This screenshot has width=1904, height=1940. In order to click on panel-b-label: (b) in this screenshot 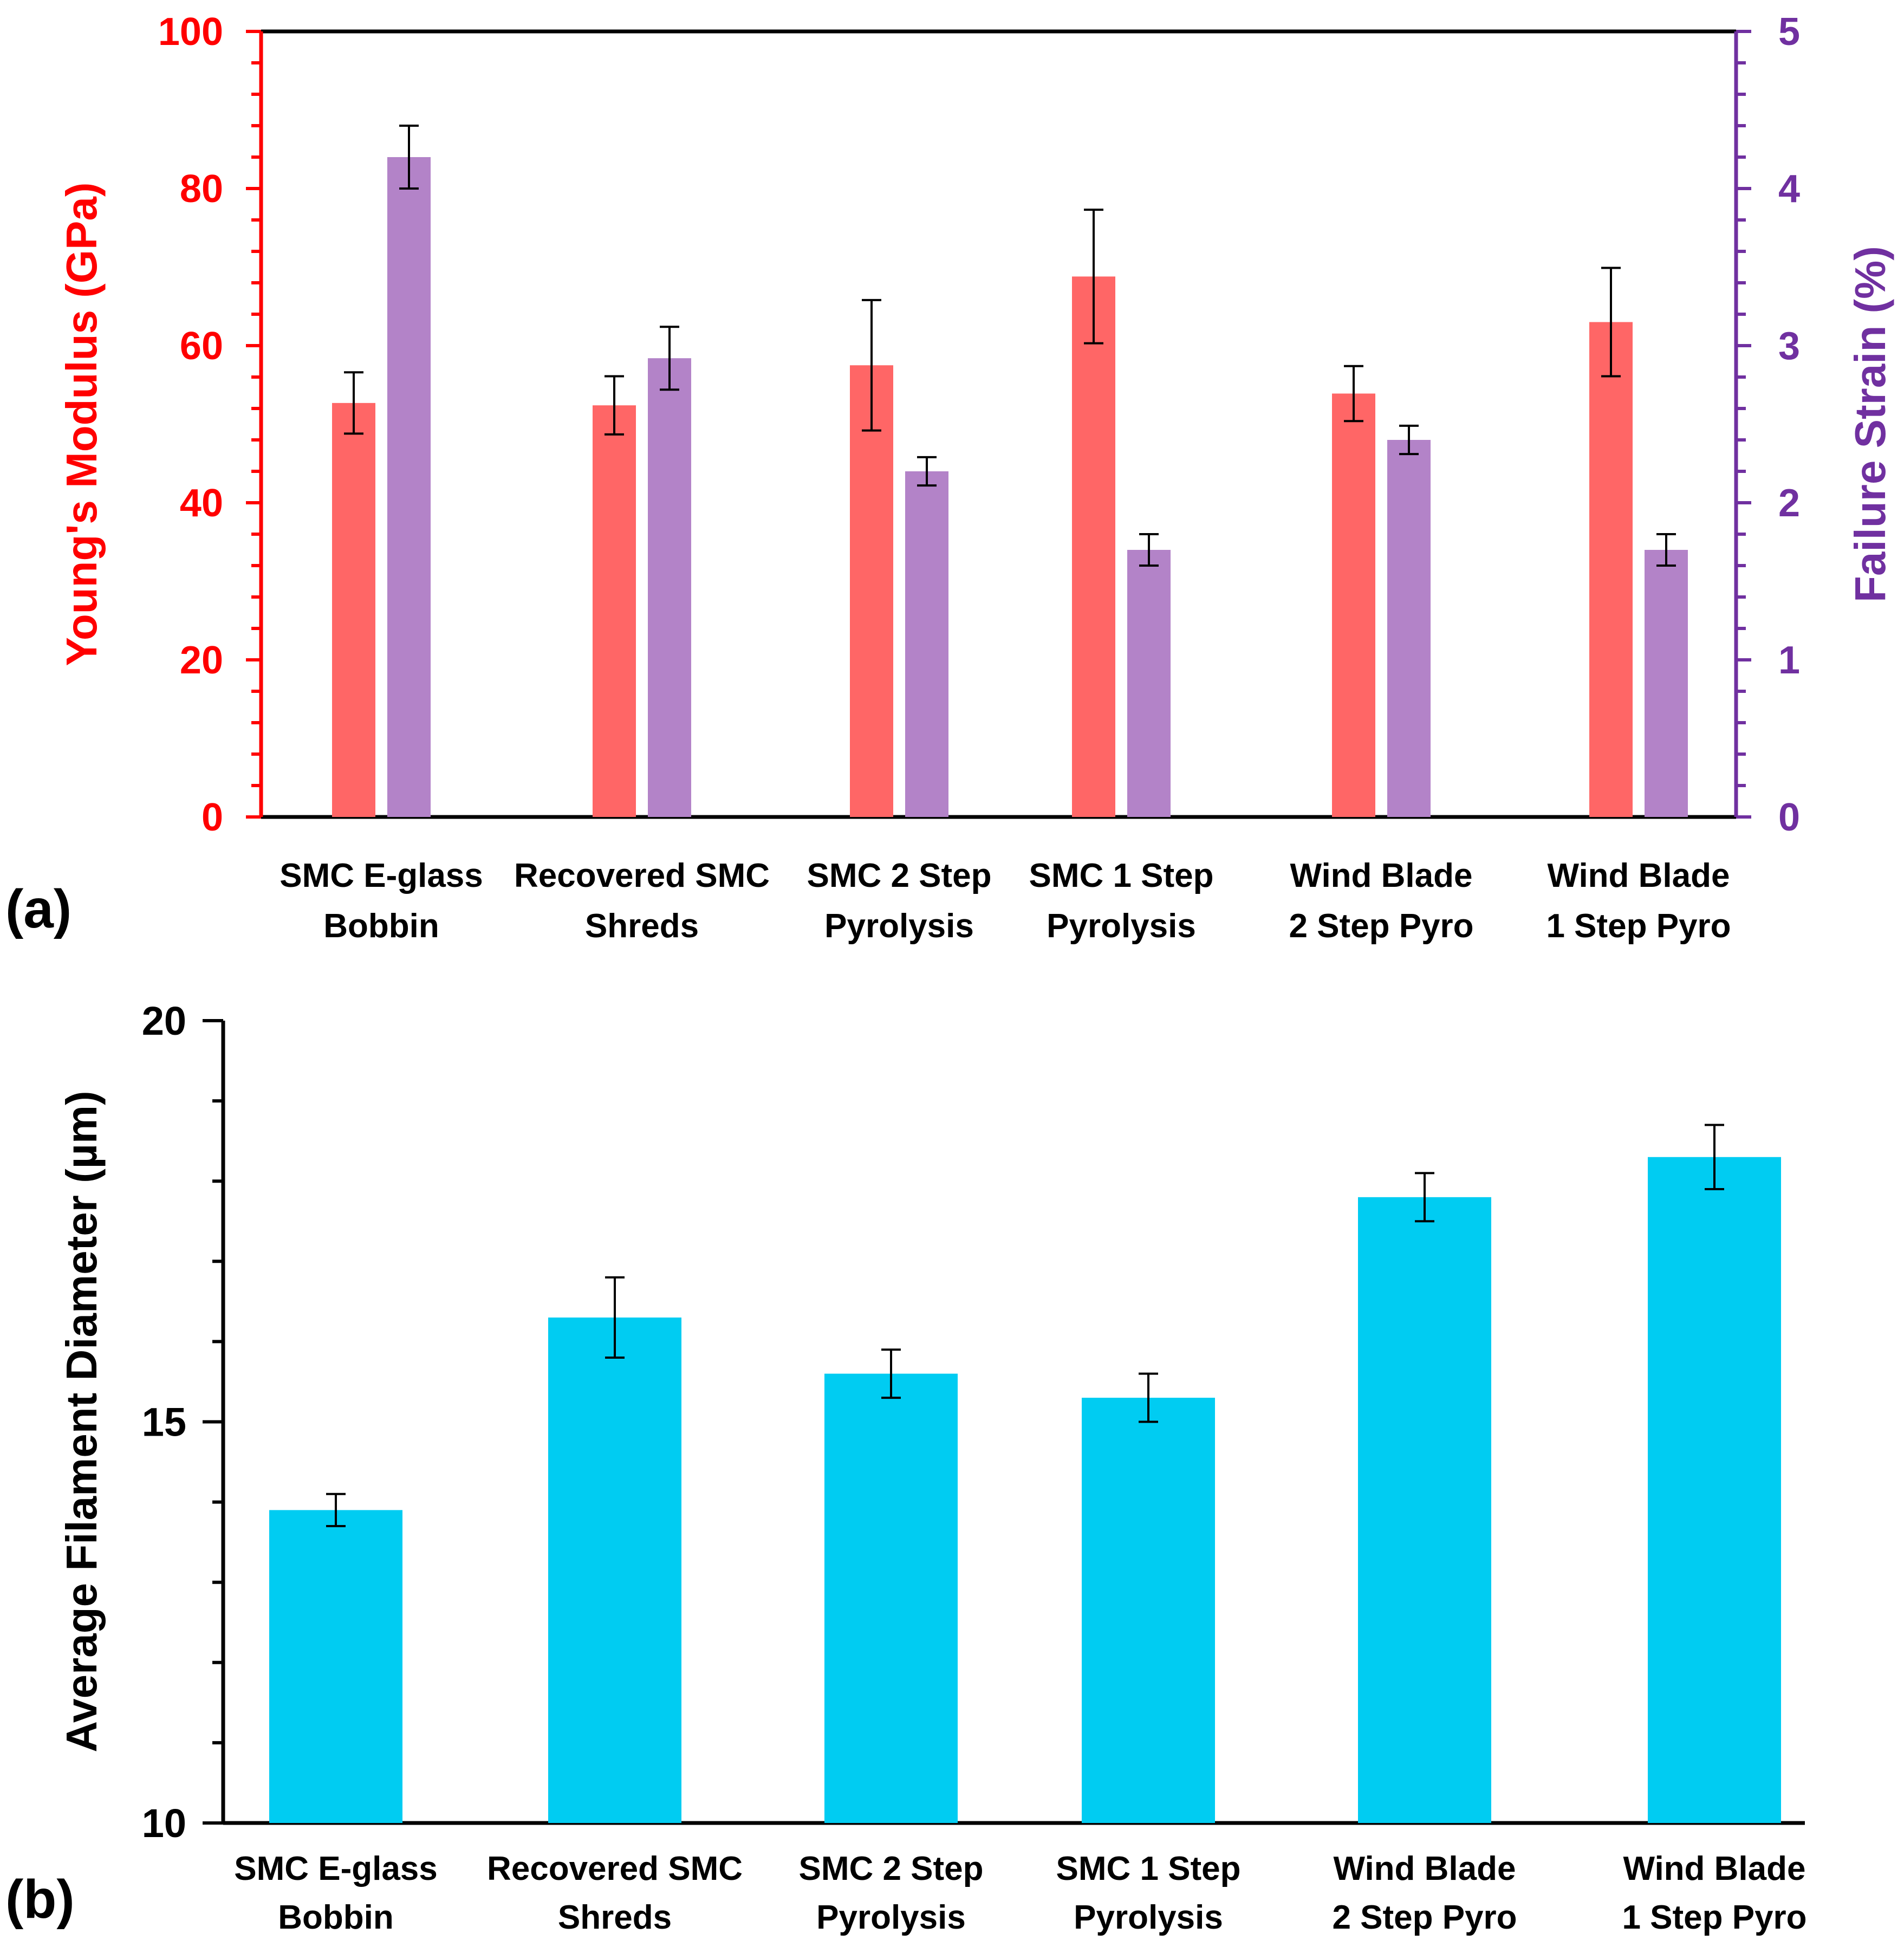, I will do `click(40, 1899)`.